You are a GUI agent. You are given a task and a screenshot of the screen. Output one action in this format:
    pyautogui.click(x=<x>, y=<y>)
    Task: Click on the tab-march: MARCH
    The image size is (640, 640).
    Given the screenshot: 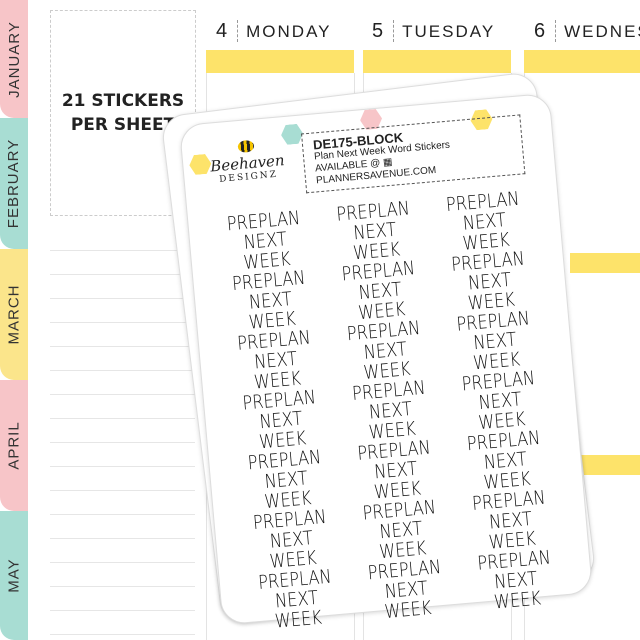 What is the action you would take?
    pyautogui.click(x=14, y=314)
    